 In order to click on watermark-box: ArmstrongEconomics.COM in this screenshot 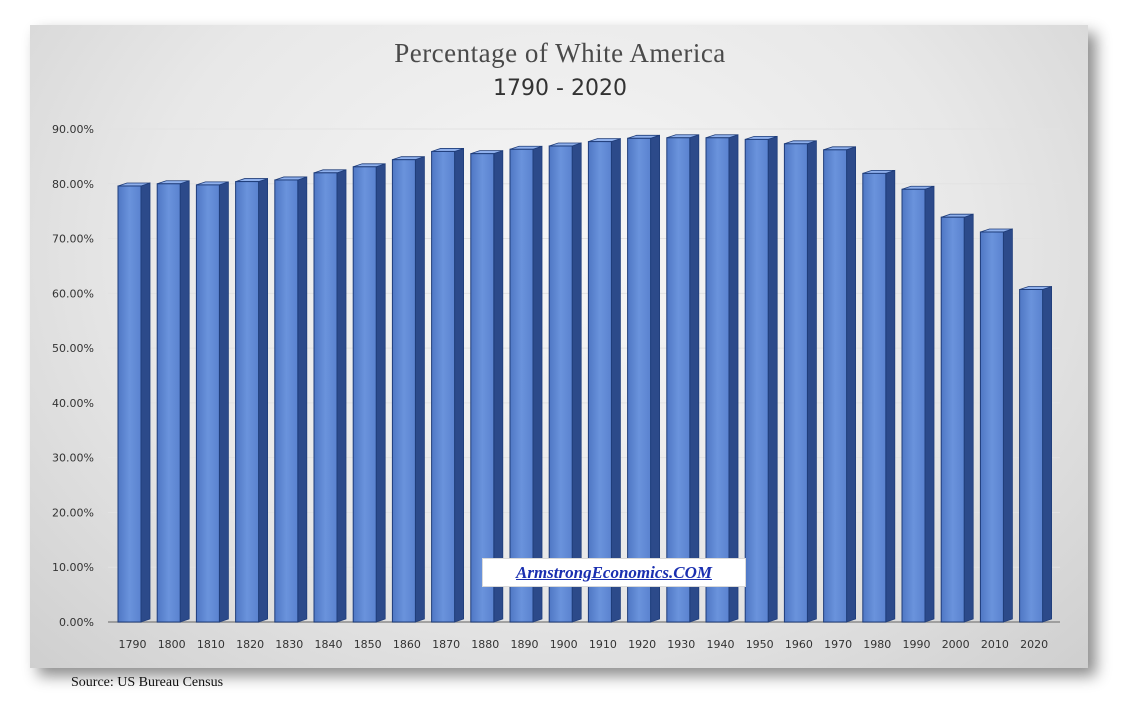, I will do `click(614, 572)`.